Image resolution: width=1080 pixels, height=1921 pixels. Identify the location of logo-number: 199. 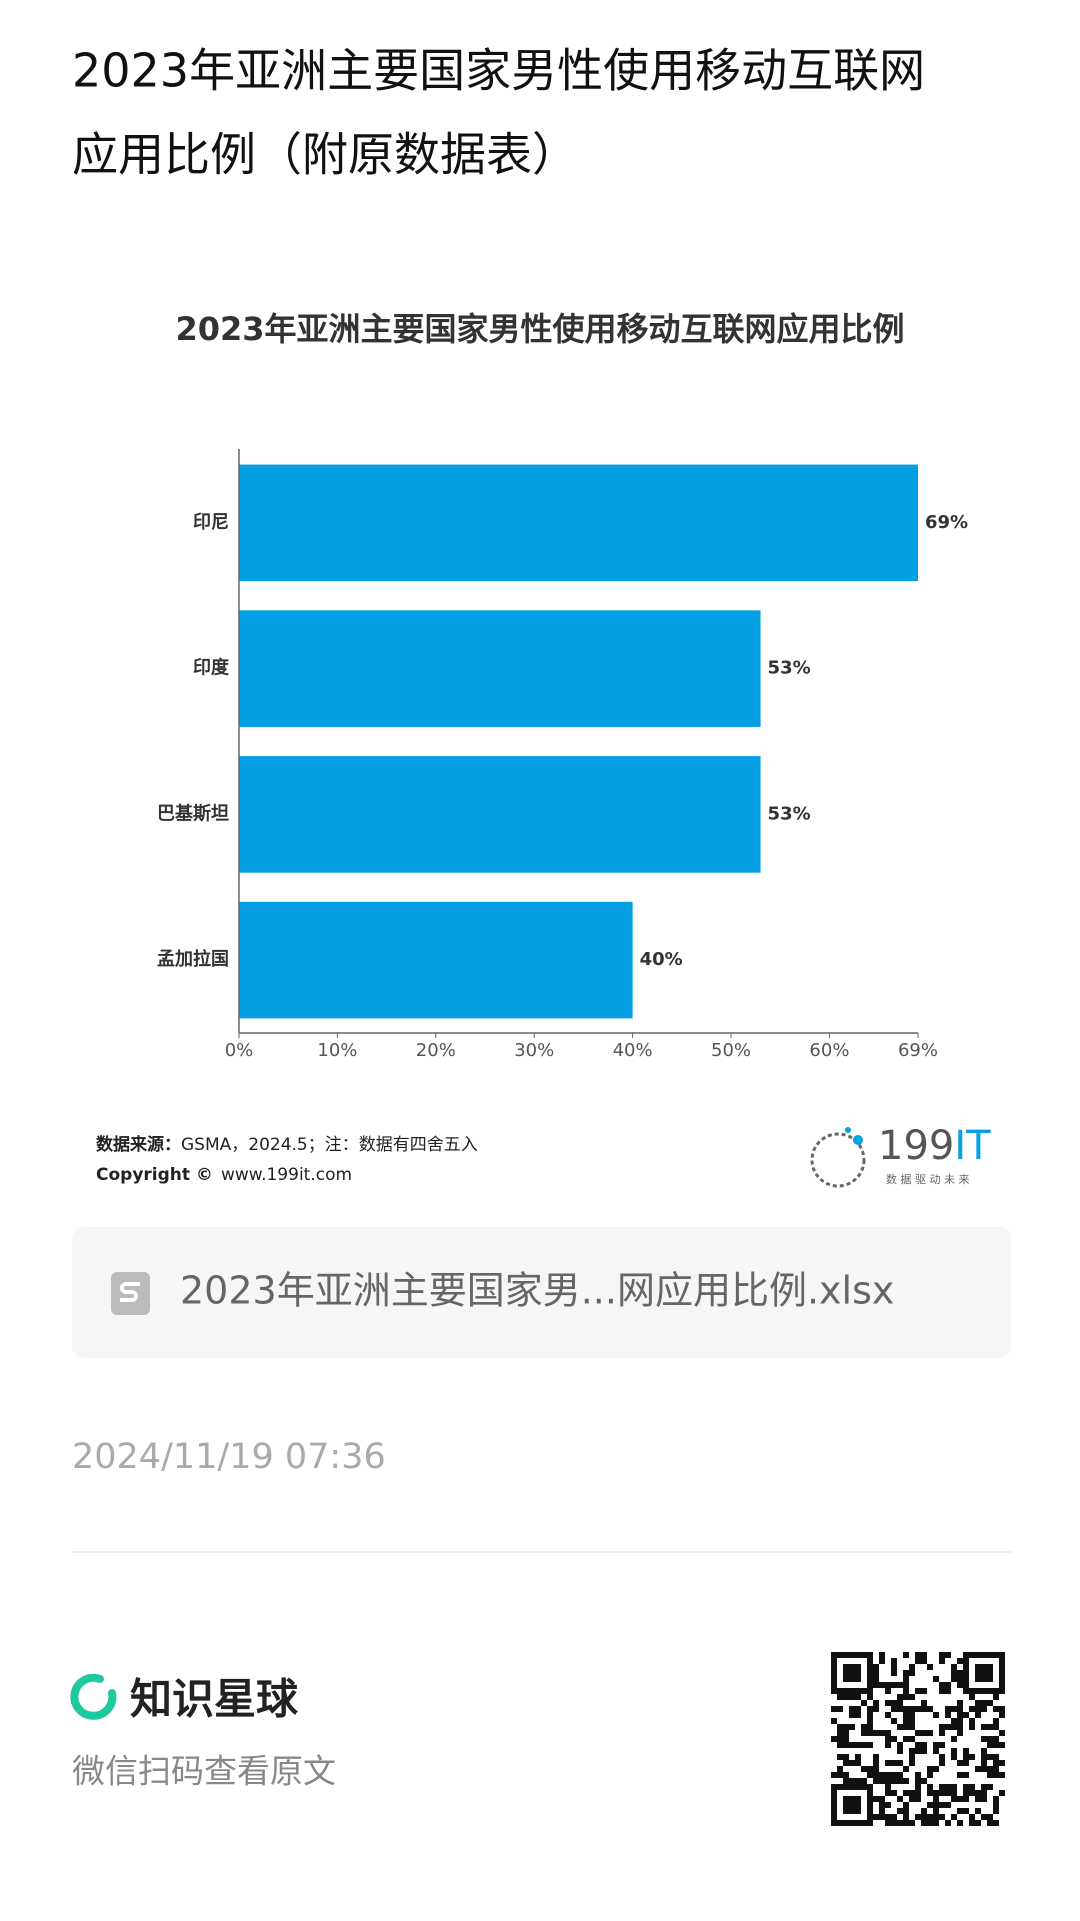
(916, 1146).